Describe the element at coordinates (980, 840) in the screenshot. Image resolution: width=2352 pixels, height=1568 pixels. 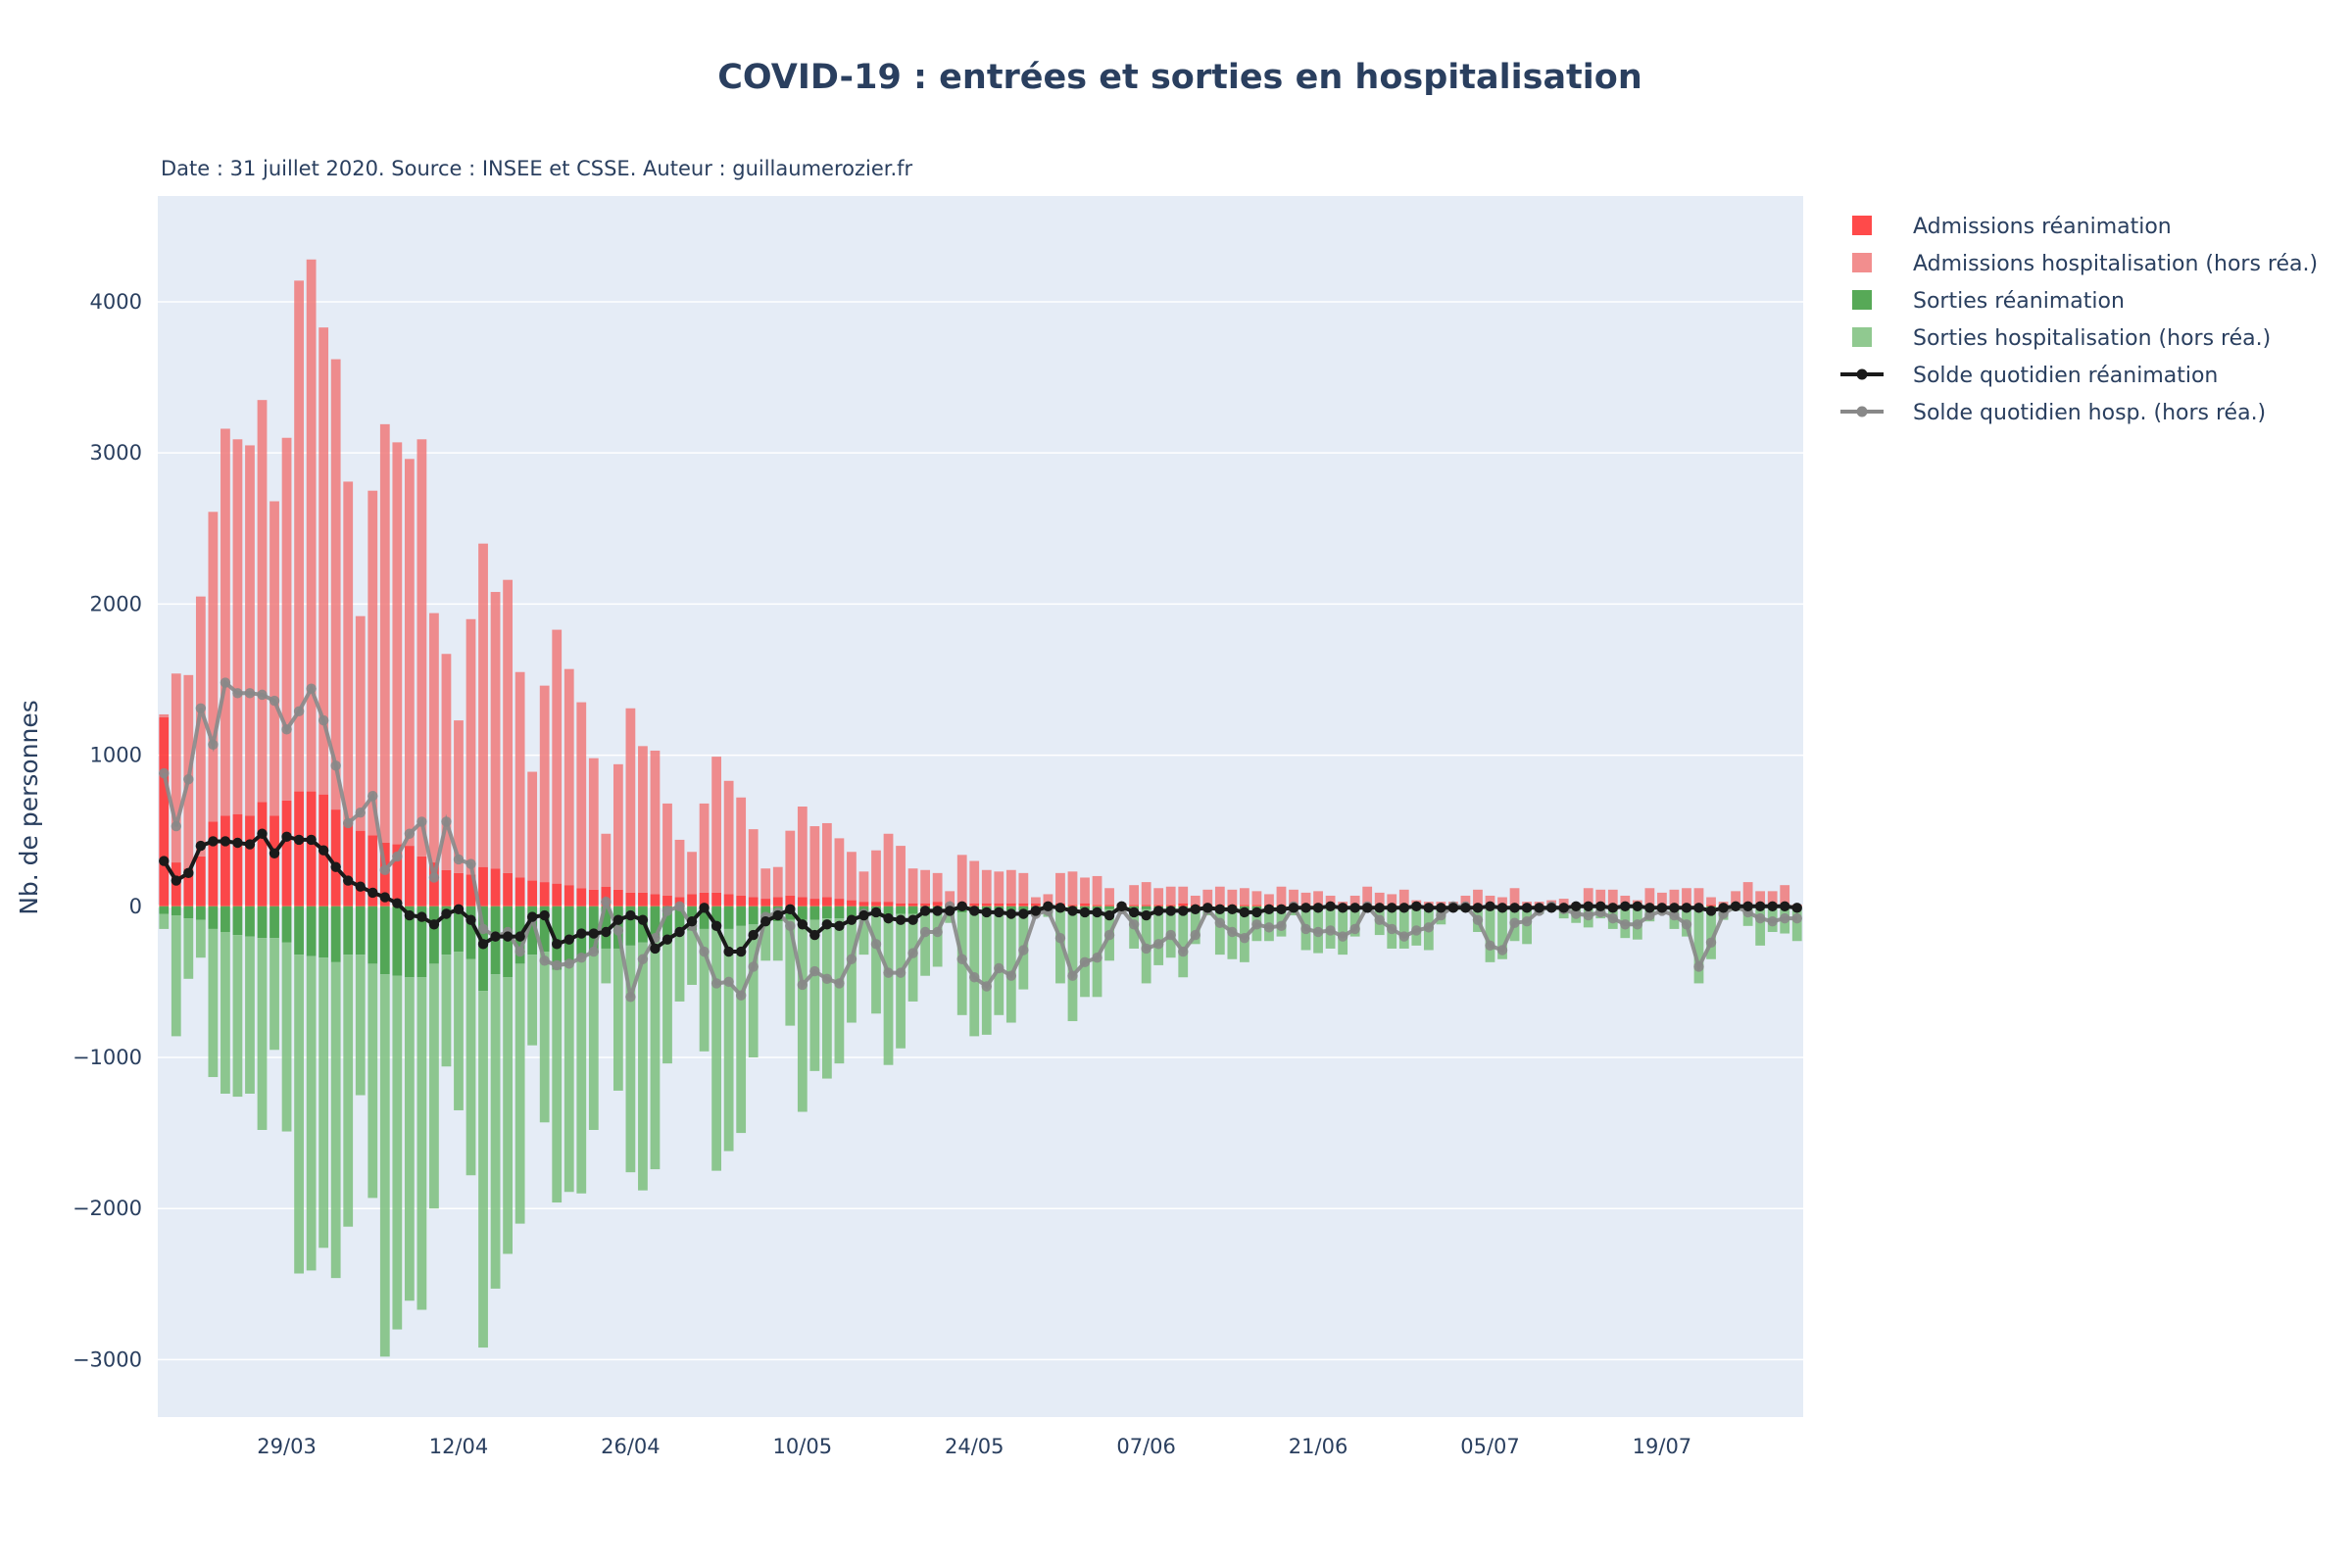
I see `lines` at that location.